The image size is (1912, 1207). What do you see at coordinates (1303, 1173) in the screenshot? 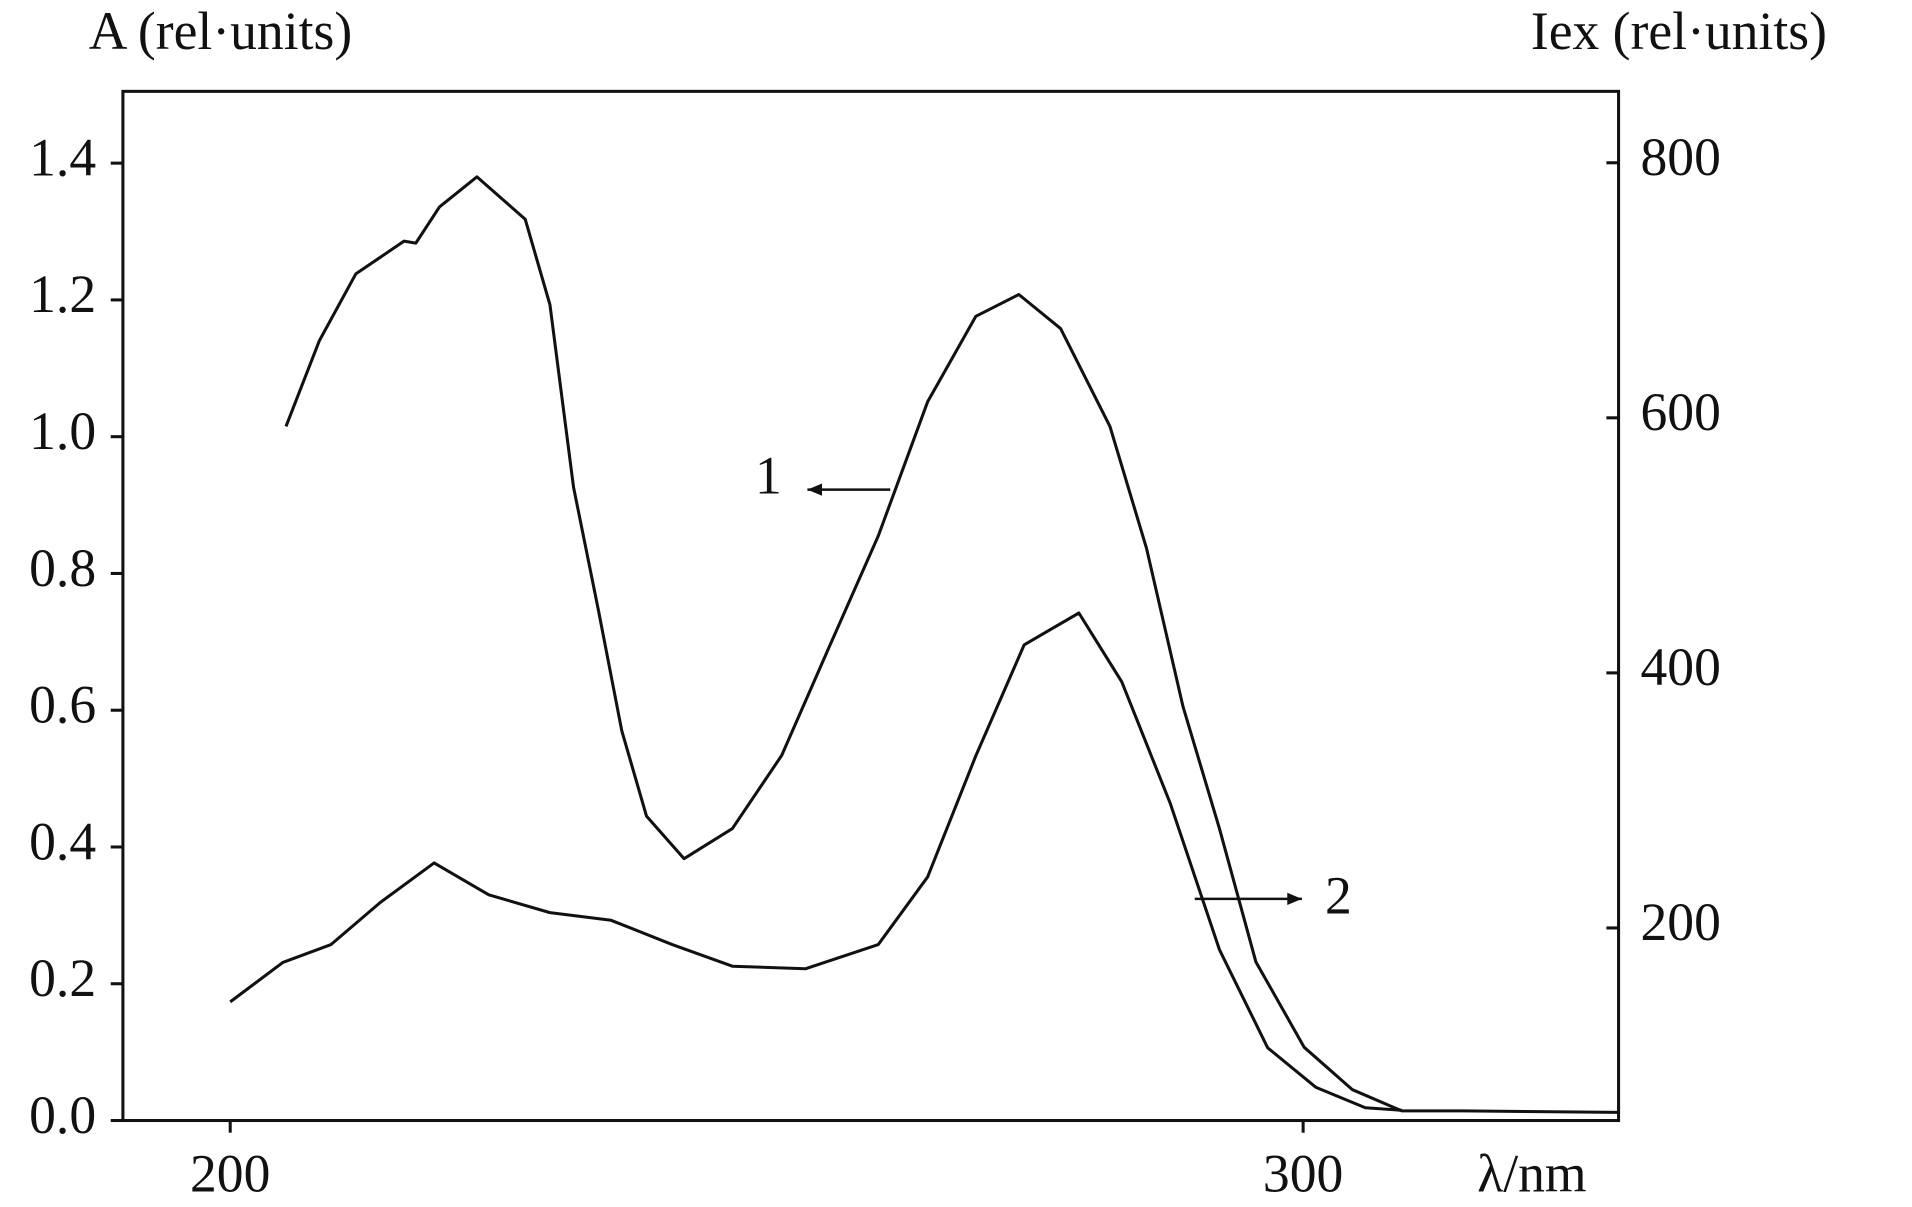
I see `x-tick-label: 300` at bounding box center [1303, 1173].